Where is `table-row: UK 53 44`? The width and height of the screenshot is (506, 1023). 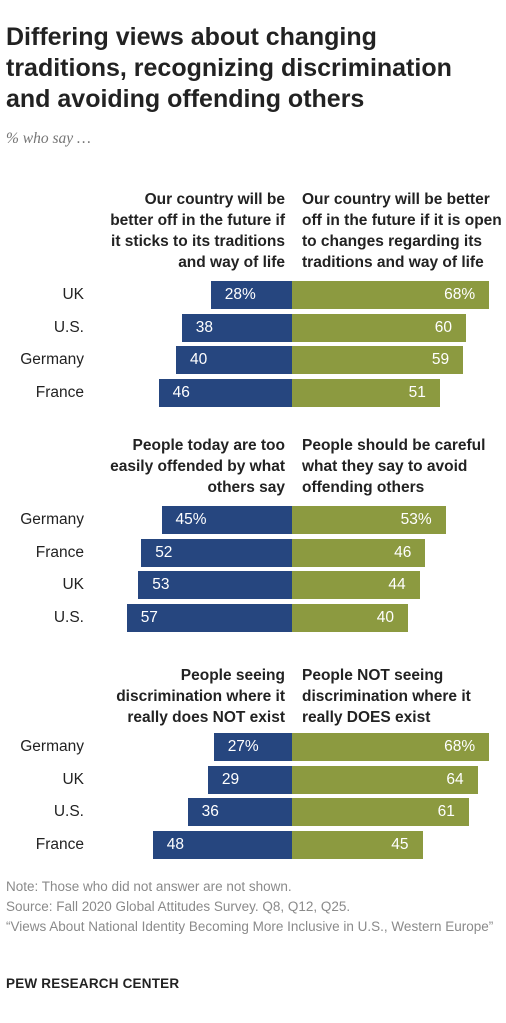 table-row: UK 53 44 is located at coordinates (253, 585).